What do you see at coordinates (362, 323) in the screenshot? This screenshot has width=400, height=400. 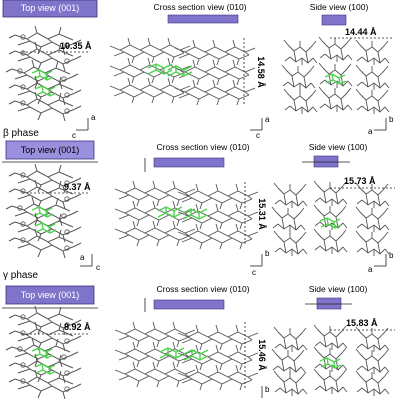 I see `distance-label: 15.83 Å` at bounding box center [362, 323].